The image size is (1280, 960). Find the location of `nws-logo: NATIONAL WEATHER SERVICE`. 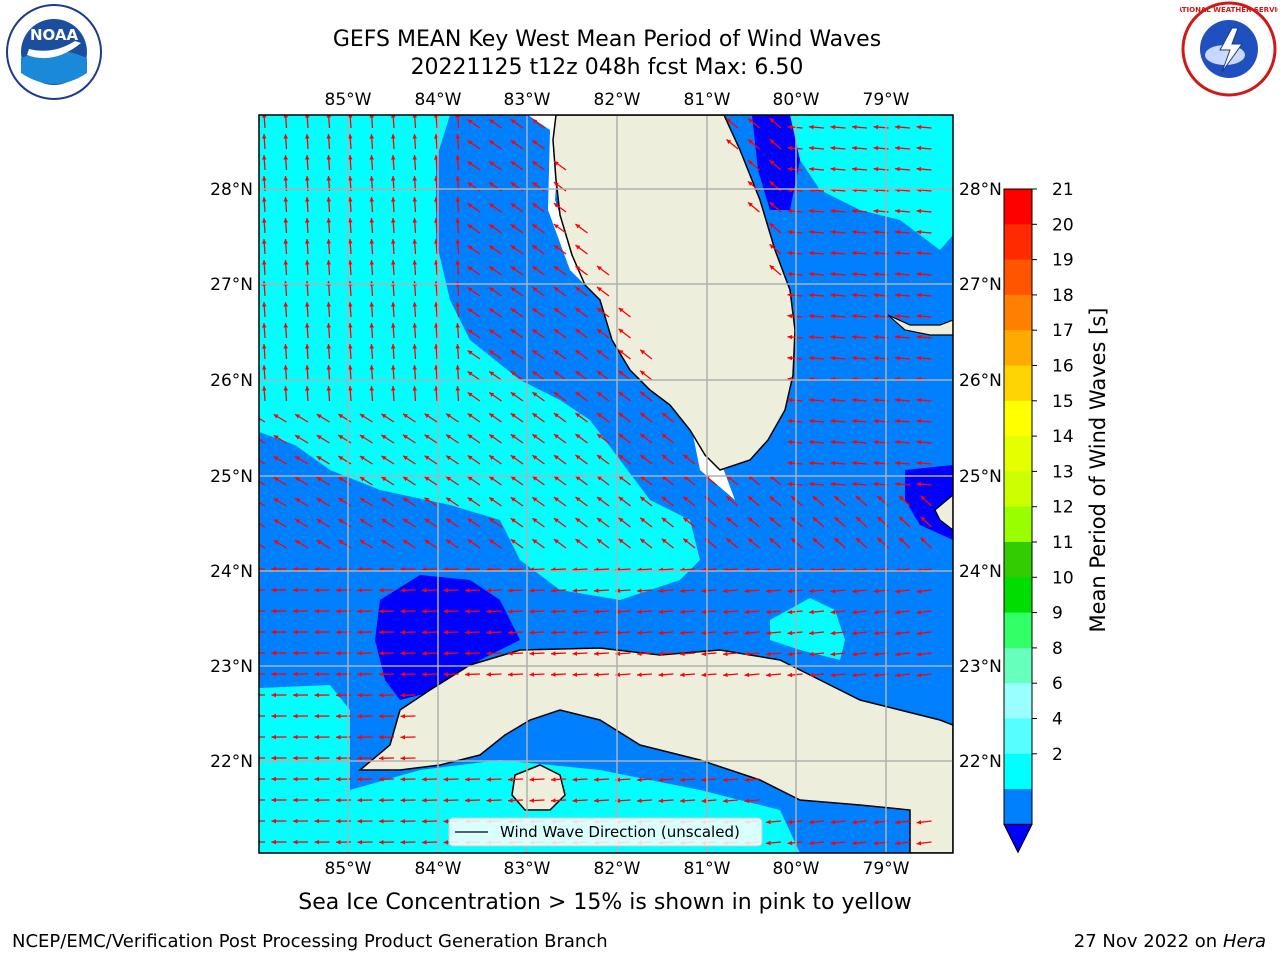

nws-logo: NATIONAL WEATHER SERVICE is located at coordinates (1229, 49).